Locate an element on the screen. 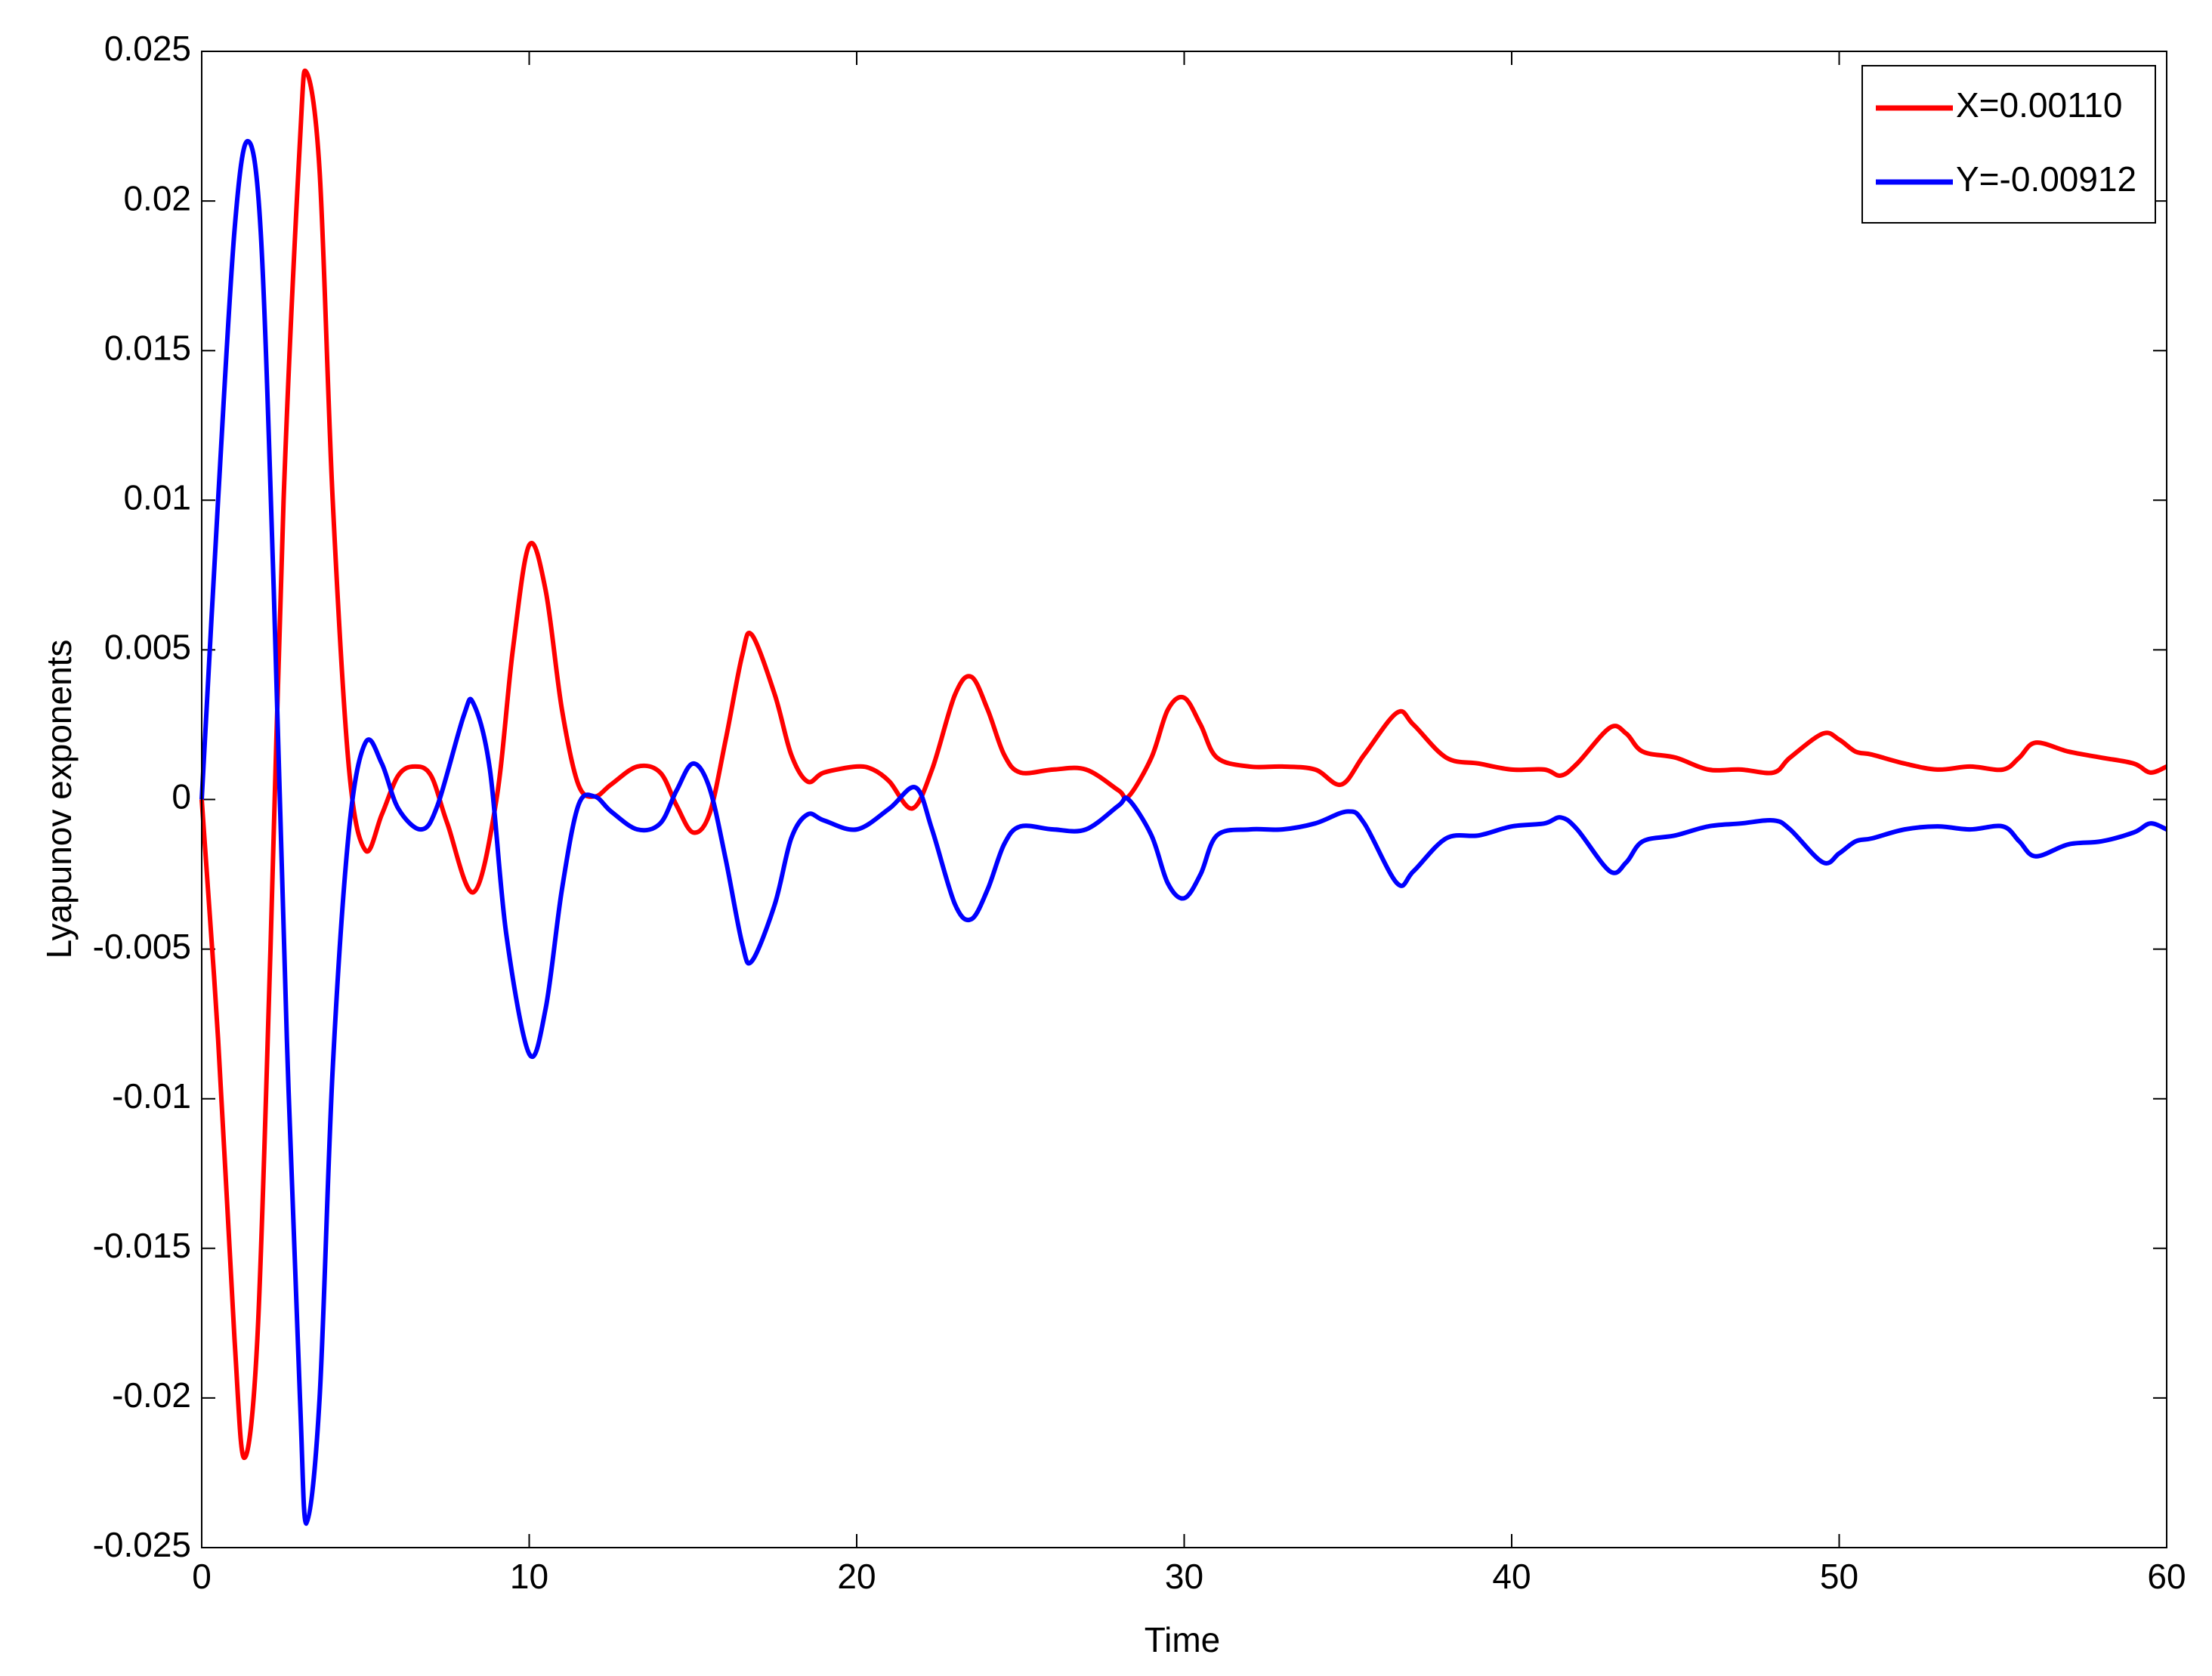  y-tick-label: -0.015 is located at coordinates (142, 1246).